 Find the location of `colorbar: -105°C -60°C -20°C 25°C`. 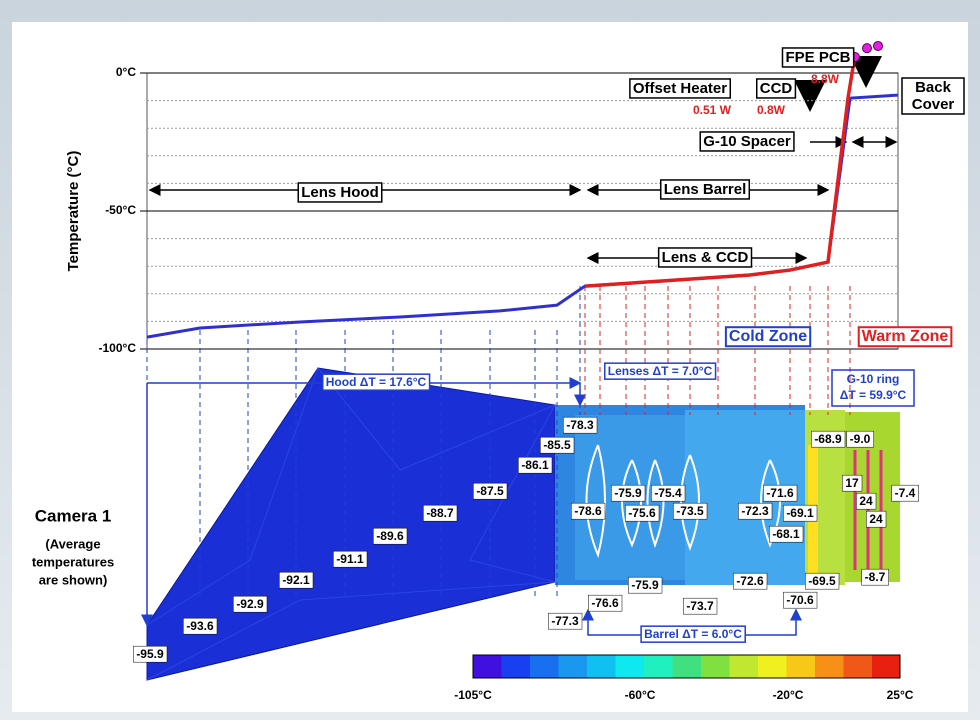

colorbar: -105°C -60°C -20°C 25°C is located at coordinates (684, 678).